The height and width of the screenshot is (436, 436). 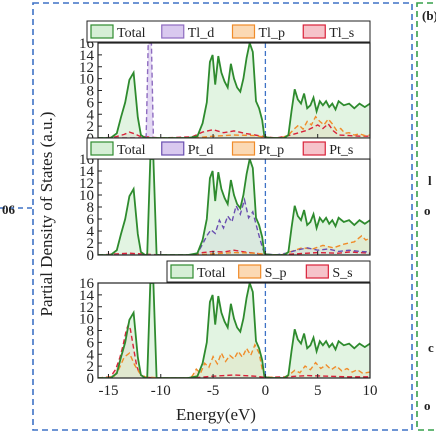 I want to click on legend-swatch-pt_p, so click(x=243, y=148).